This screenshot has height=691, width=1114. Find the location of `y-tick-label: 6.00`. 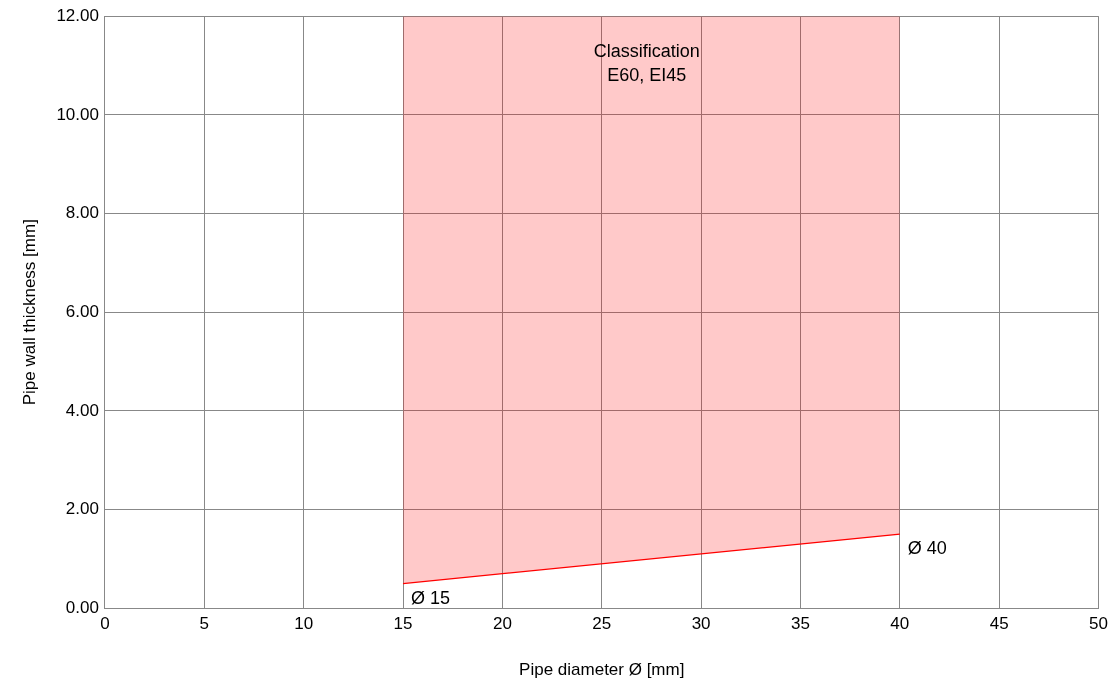

y-tick-label: 6.00 is located at coordinates (82, 311).